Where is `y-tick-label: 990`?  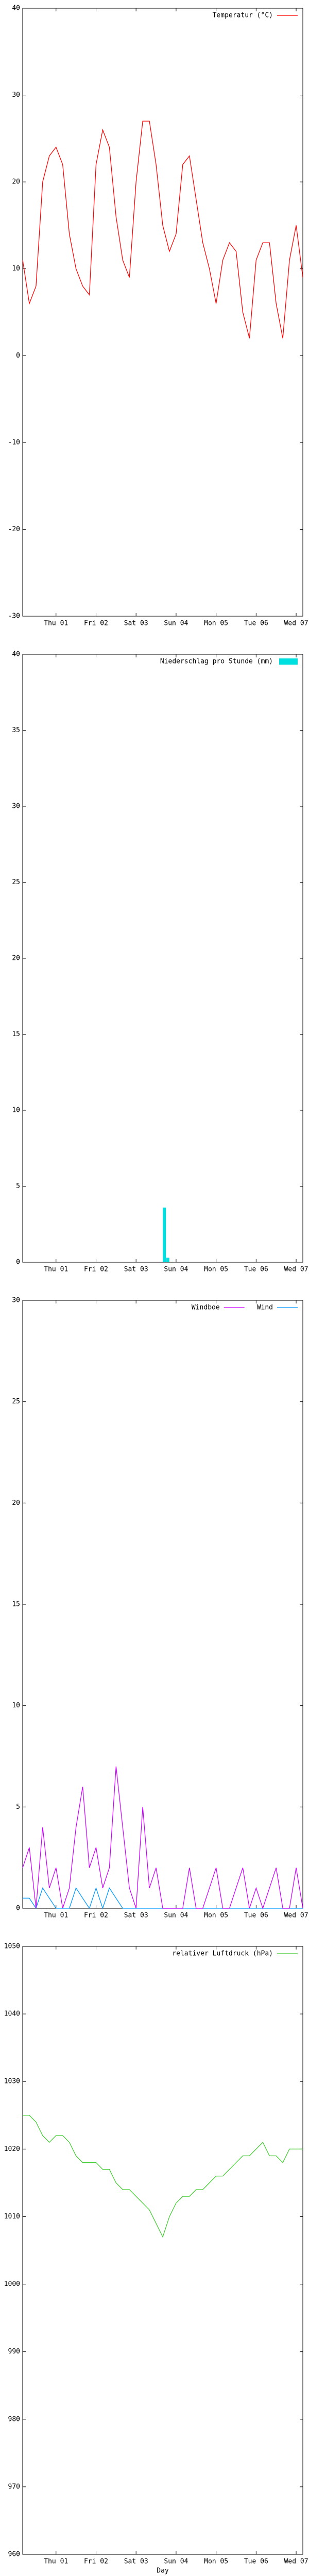
y-tick-label: 990 is located at coordinates (14, 2351).